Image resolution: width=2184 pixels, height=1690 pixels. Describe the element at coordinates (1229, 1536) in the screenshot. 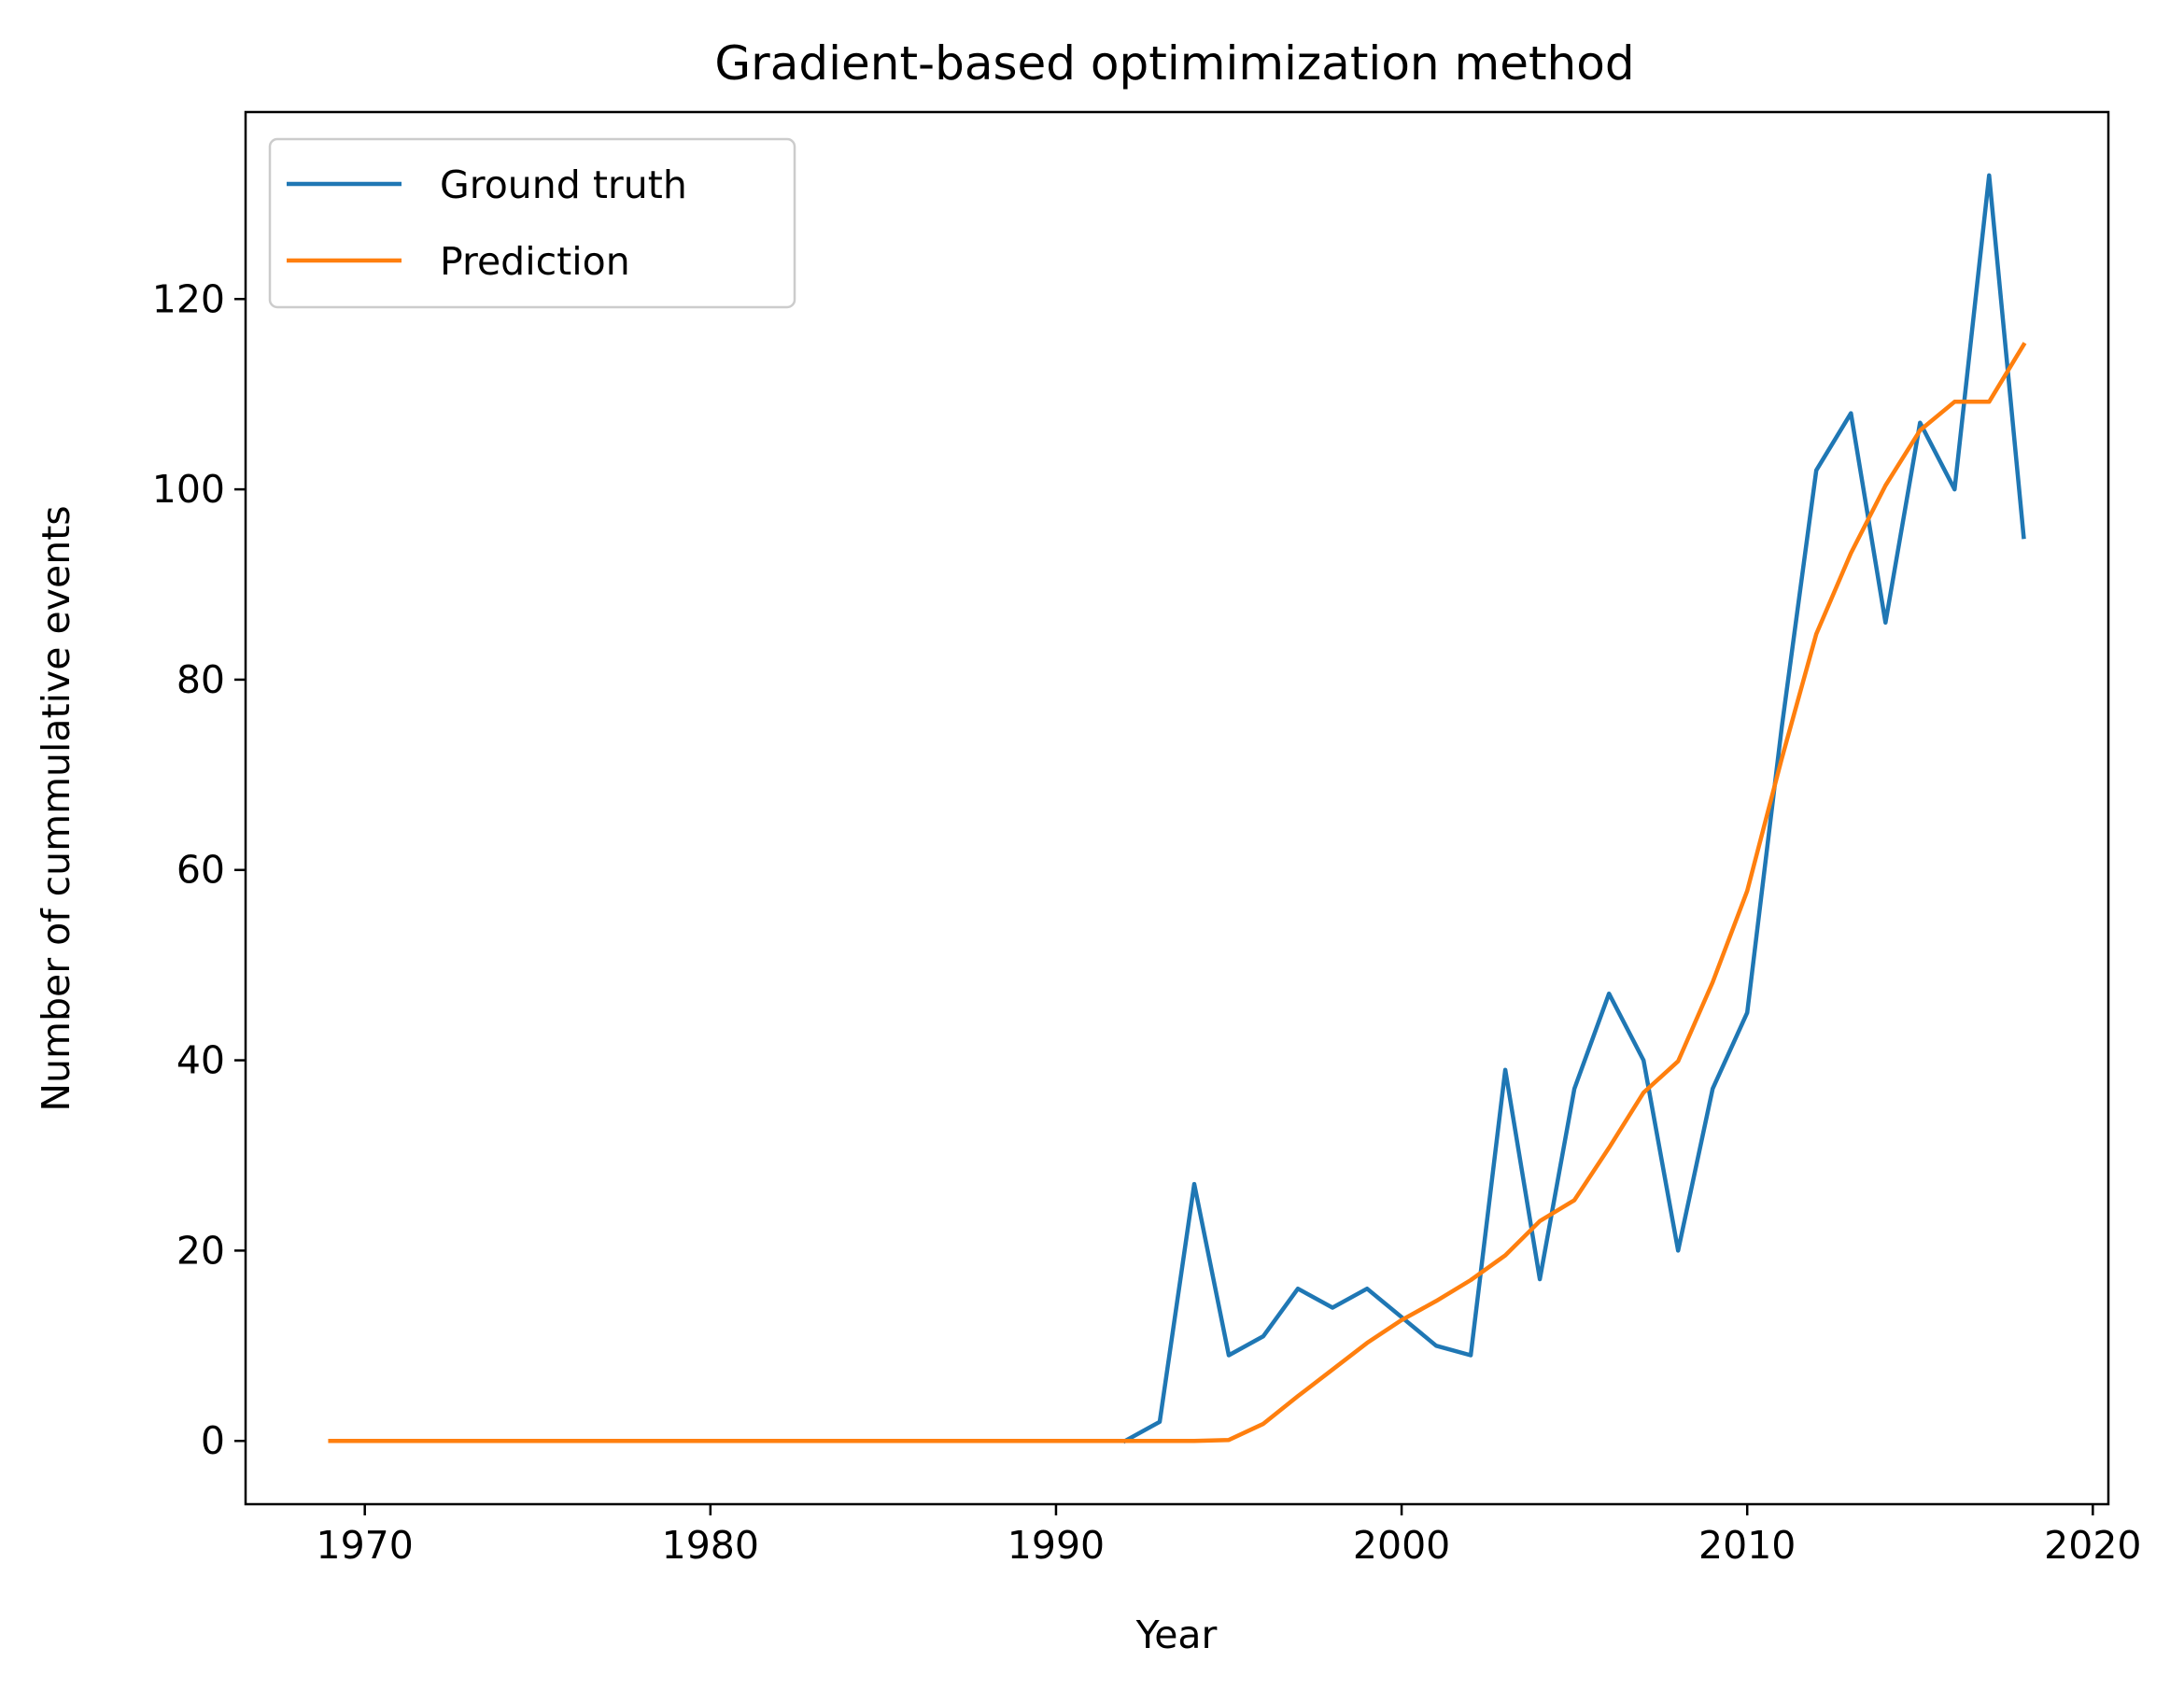

I see `x-axis-ticks: 1970 1980 1990 2000 2010 2020` at that location.